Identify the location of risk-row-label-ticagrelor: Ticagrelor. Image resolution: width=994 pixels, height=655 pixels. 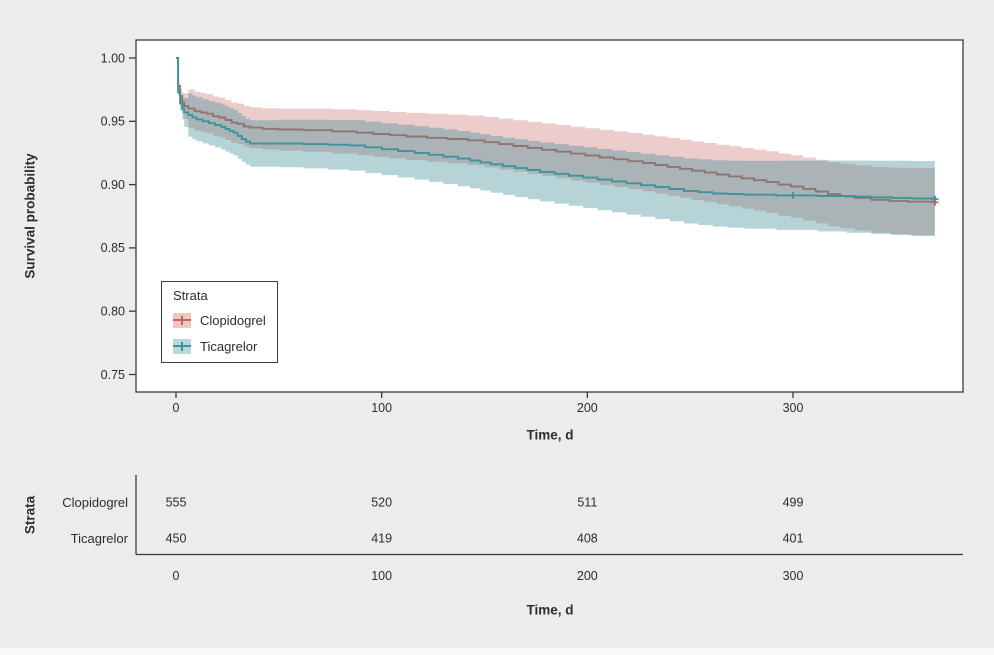
(99, 538).